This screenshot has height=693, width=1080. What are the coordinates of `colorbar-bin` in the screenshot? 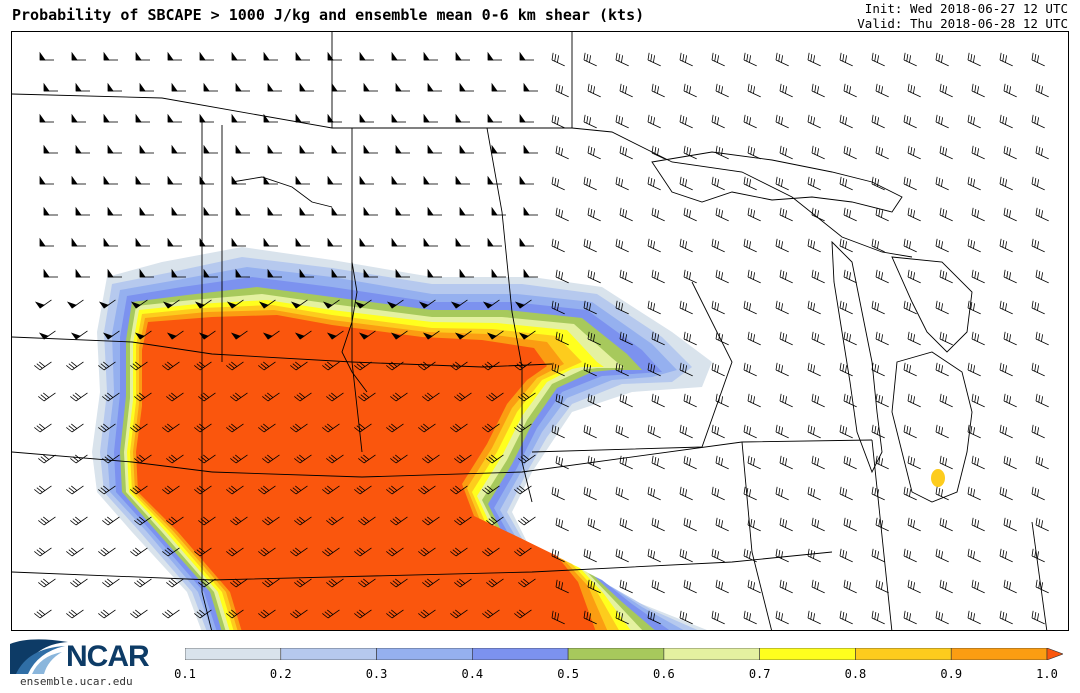 It's located at (616, 654).